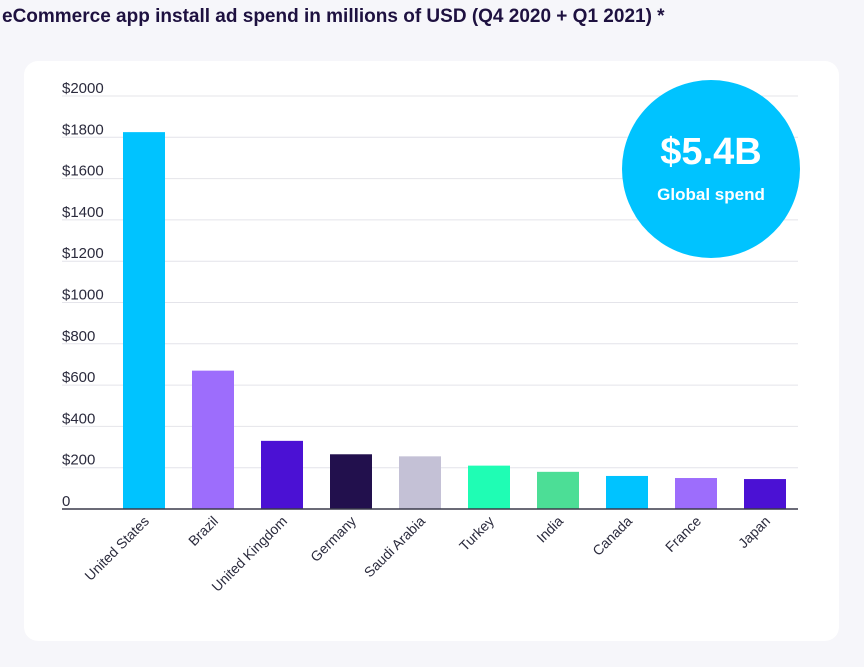 The width and height of the screenshot is (864, 667). I want to click on global-spend-caption: Global spend, so click(711, 194).